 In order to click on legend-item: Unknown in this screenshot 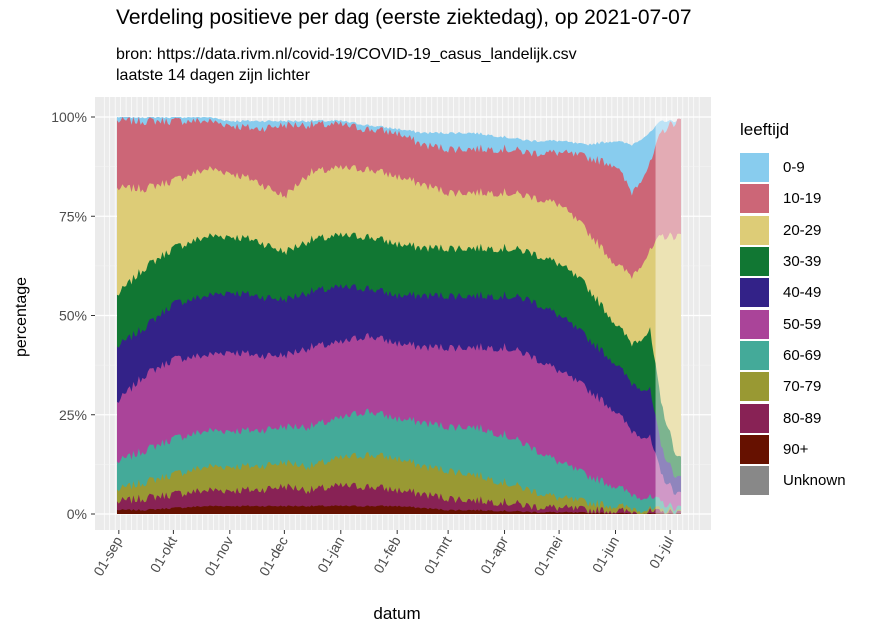, I will do `click(793, 480)`.